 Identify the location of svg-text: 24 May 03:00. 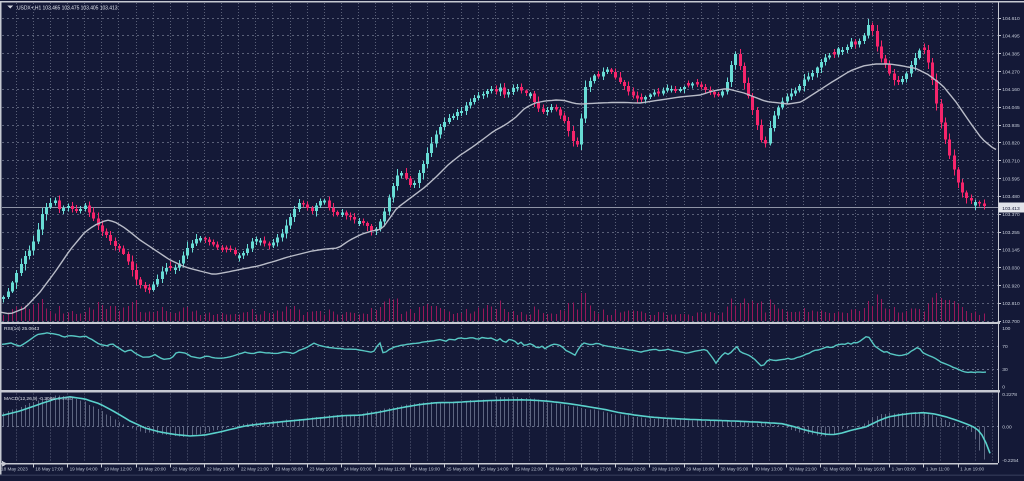
(358, 469).